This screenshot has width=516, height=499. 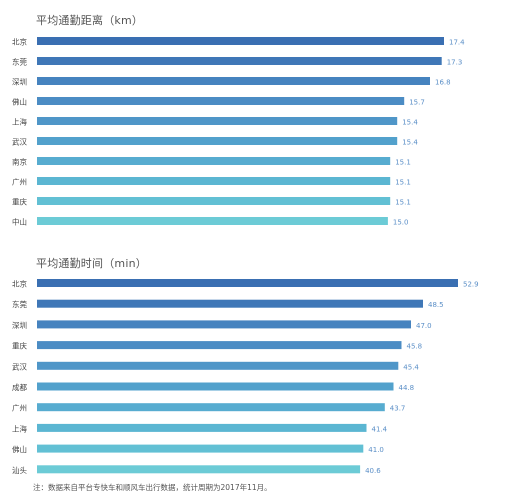 What do you see at coordinates (398, 409) in the screenshot?
I see `time-value-label: 43.7` at bounding box center [398, 409].